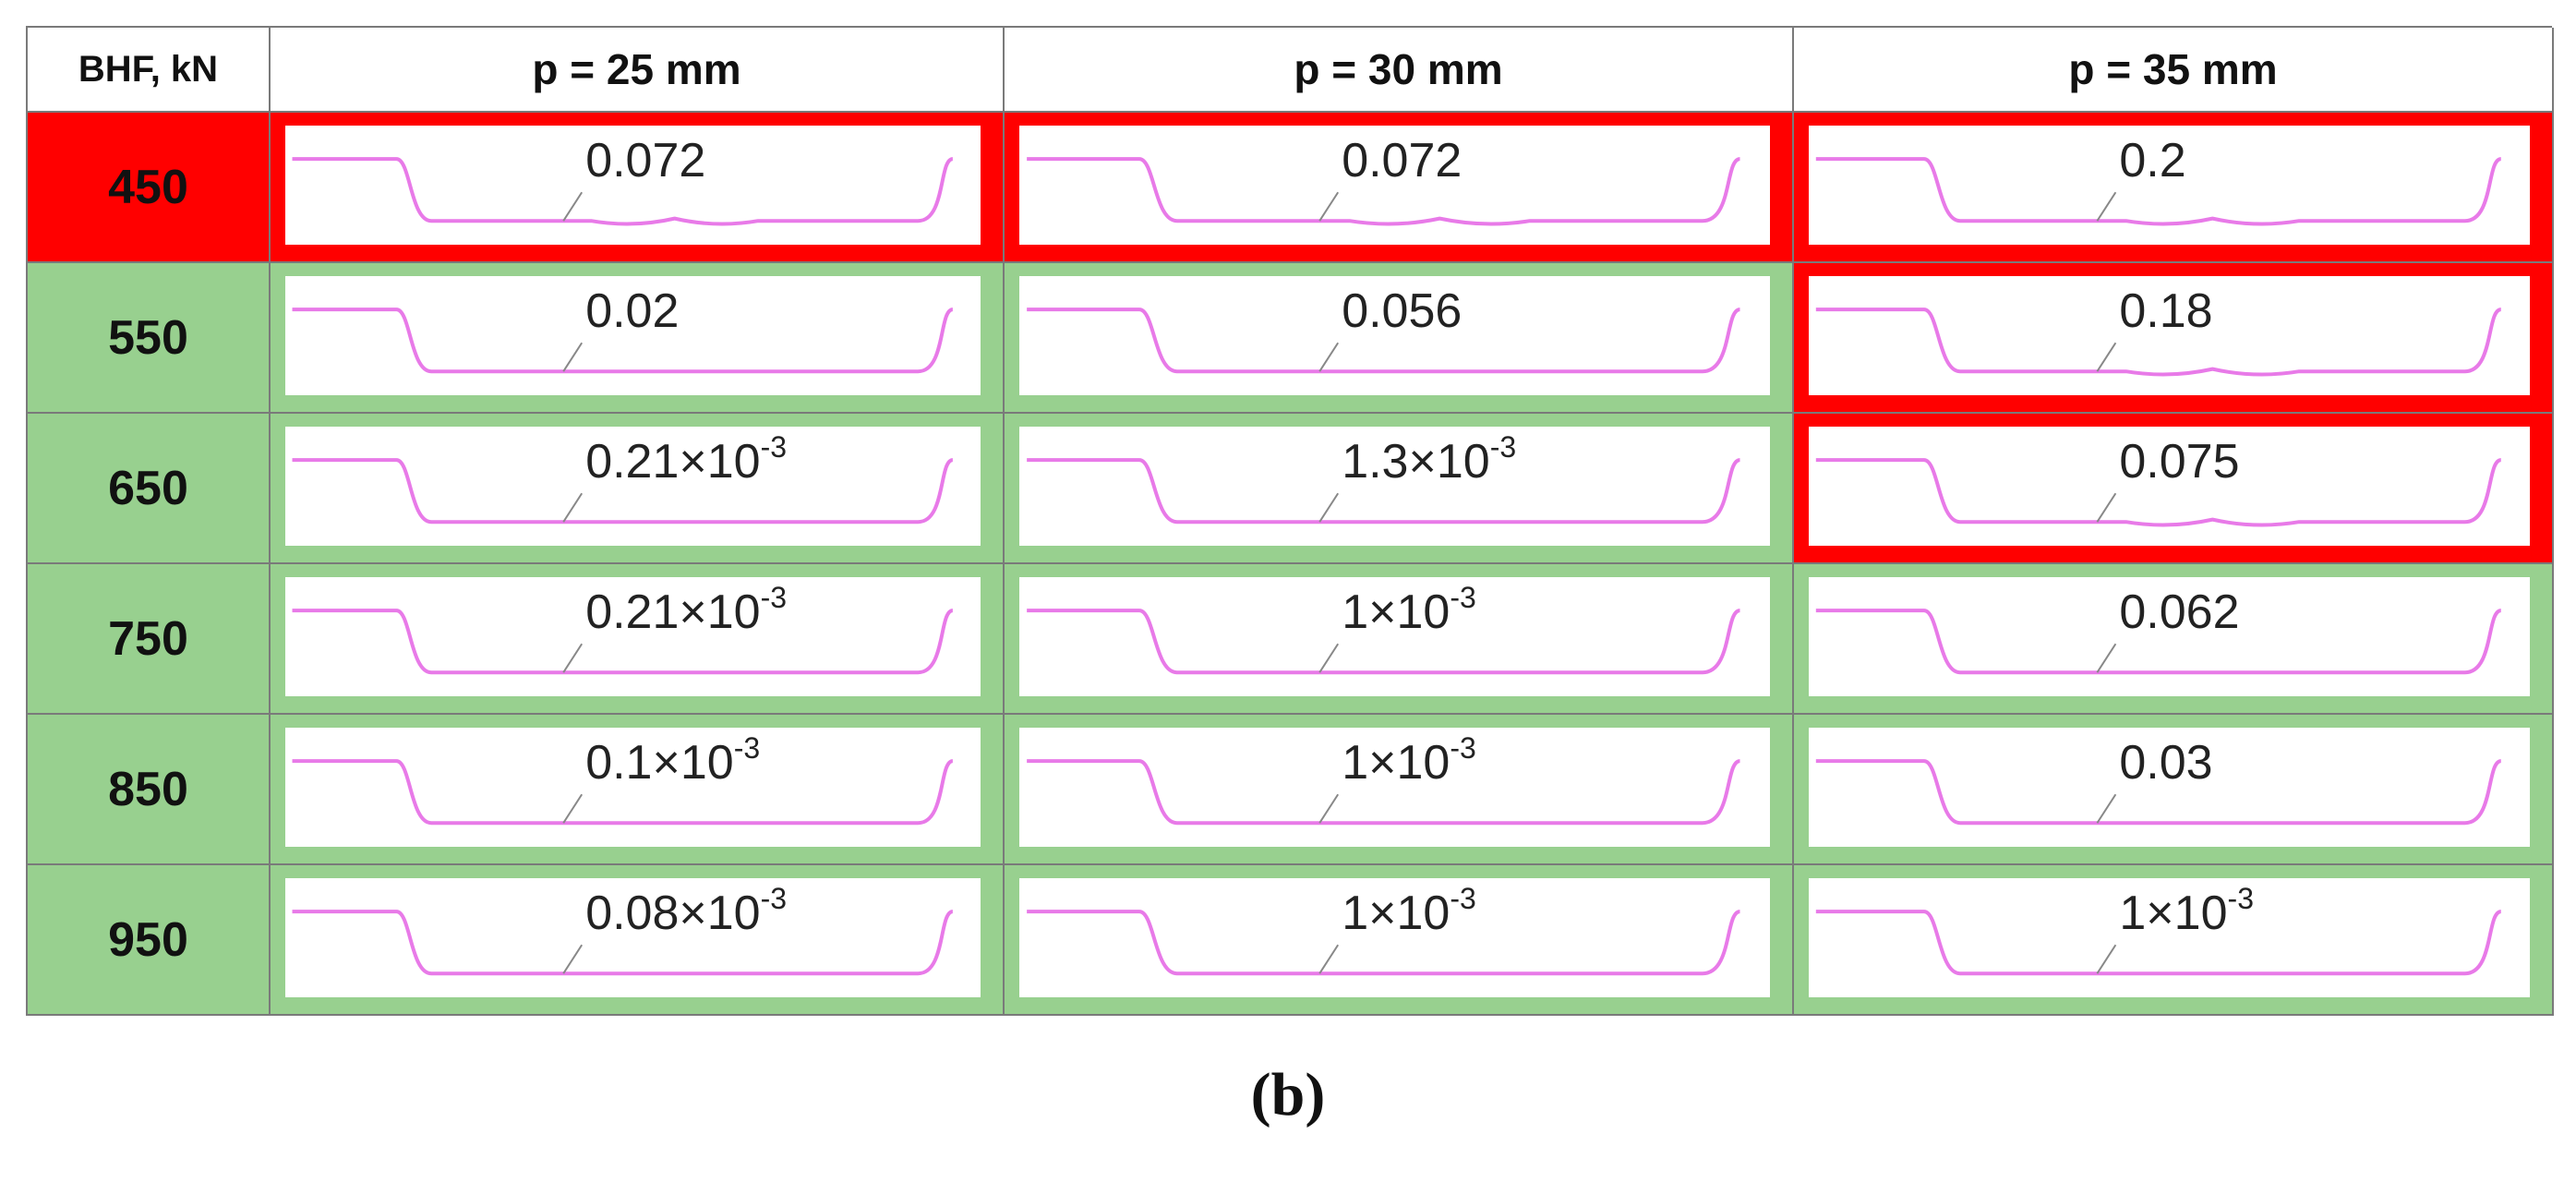  I want to click on bhf-value: 750, so click(149, 639).